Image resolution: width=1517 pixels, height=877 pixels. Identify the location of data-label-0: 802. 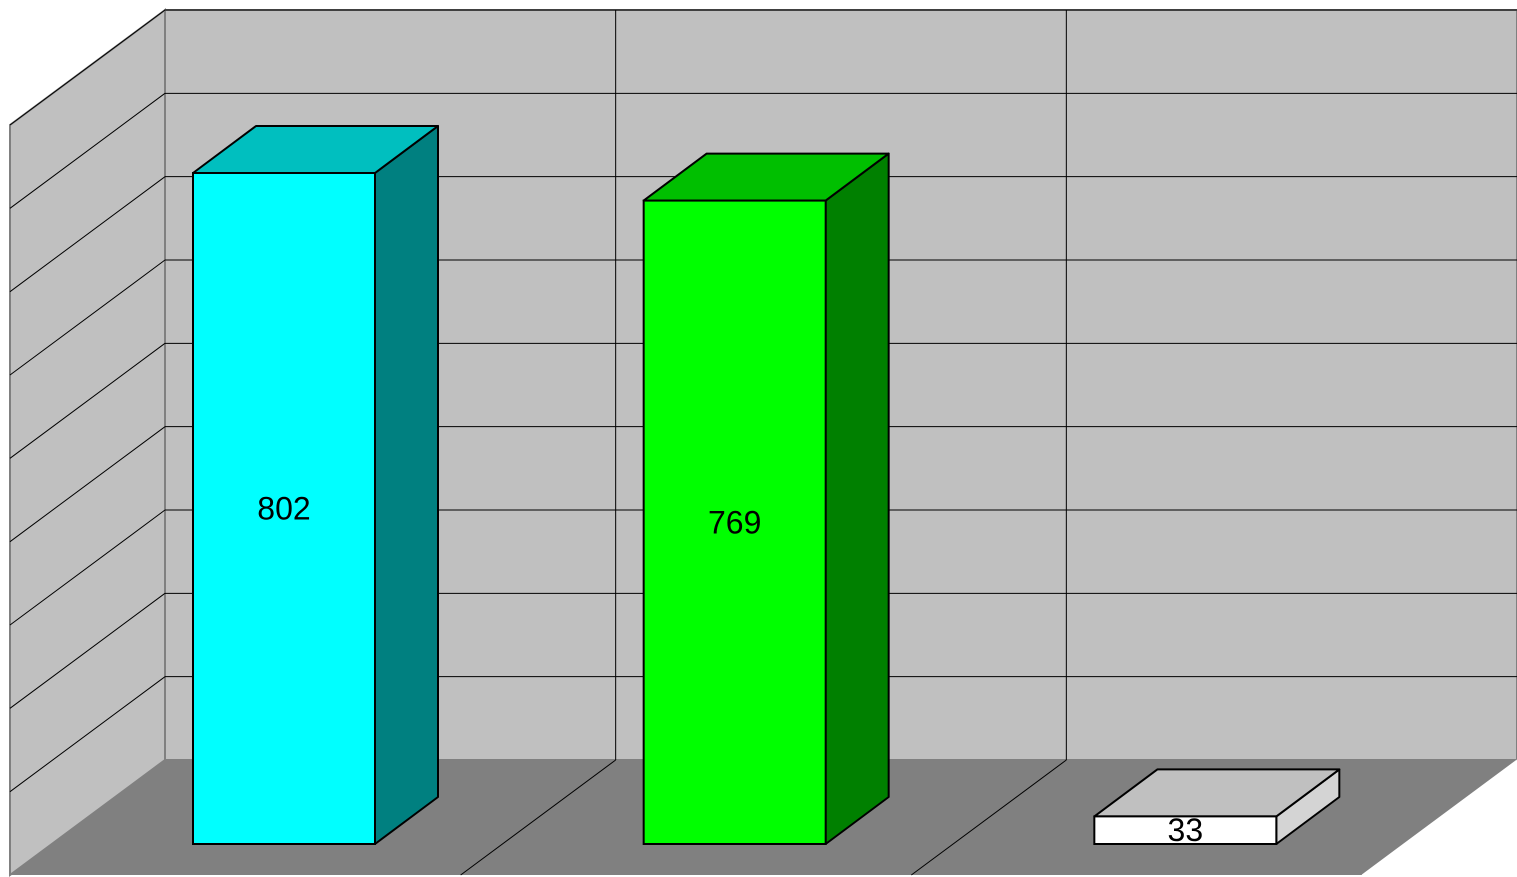
(283, 508).